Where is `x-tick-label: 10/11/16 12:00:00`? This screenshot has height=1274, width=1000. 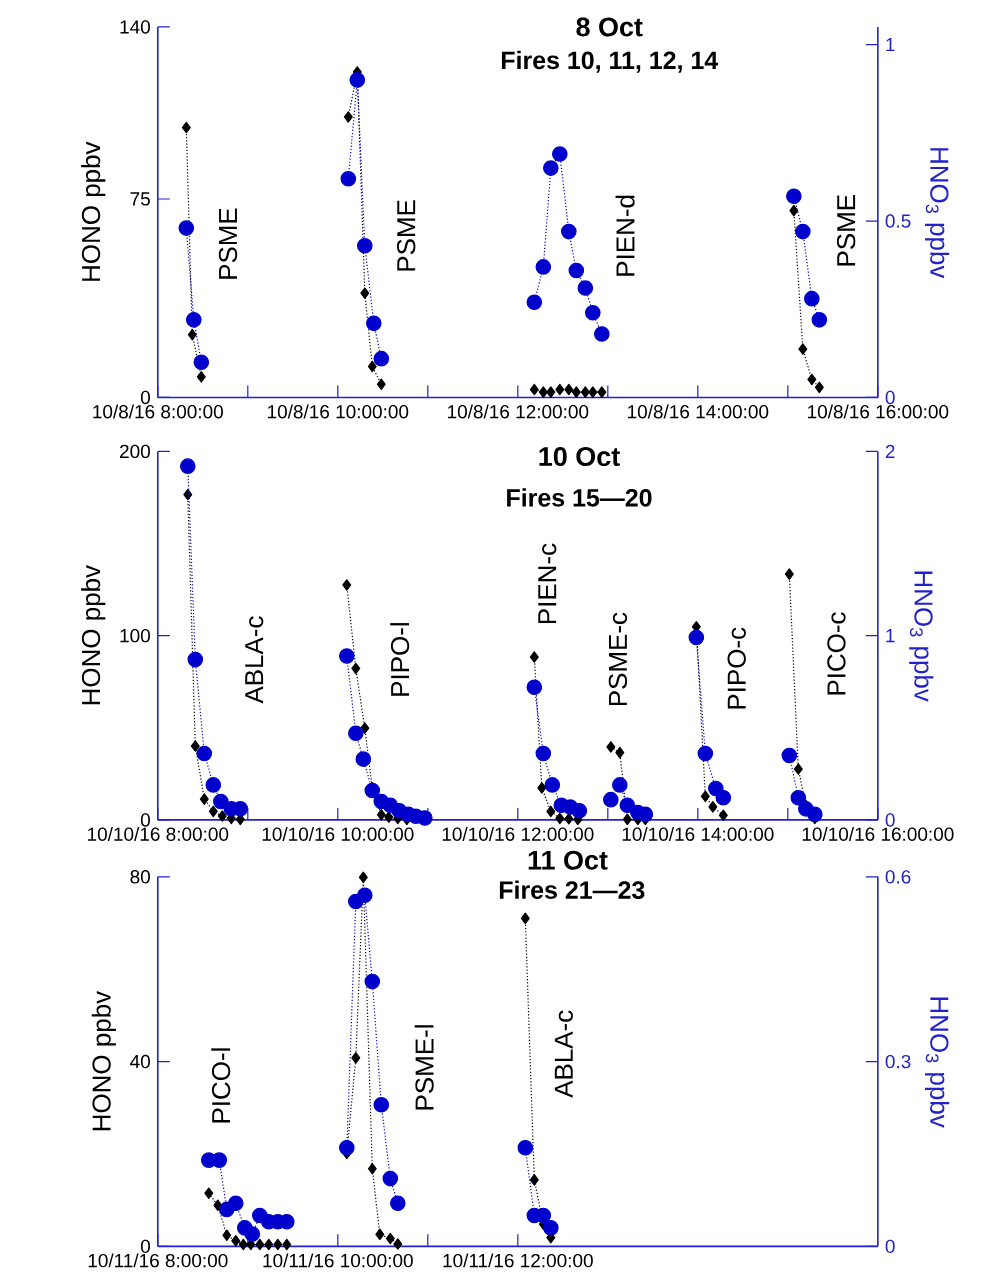
x-tick-label: 10/11/16 12:00:00 is located at coordinates (518, 1260).